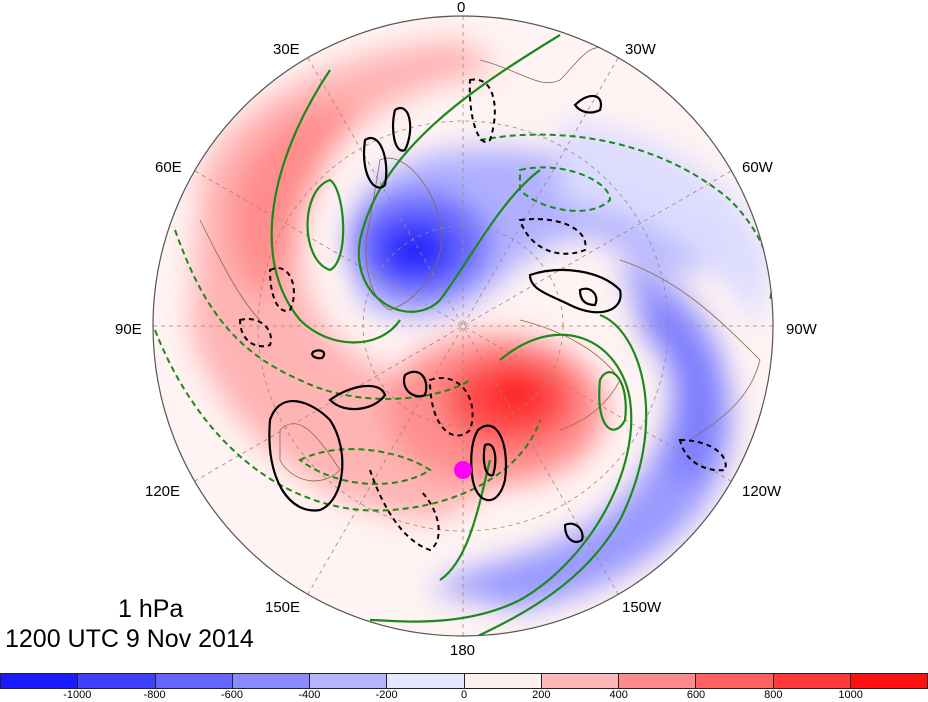 Image resolution: width=928 pixels, height=702 pixels. I want to click on lon-label-30e: 30E, so click(286, 49).